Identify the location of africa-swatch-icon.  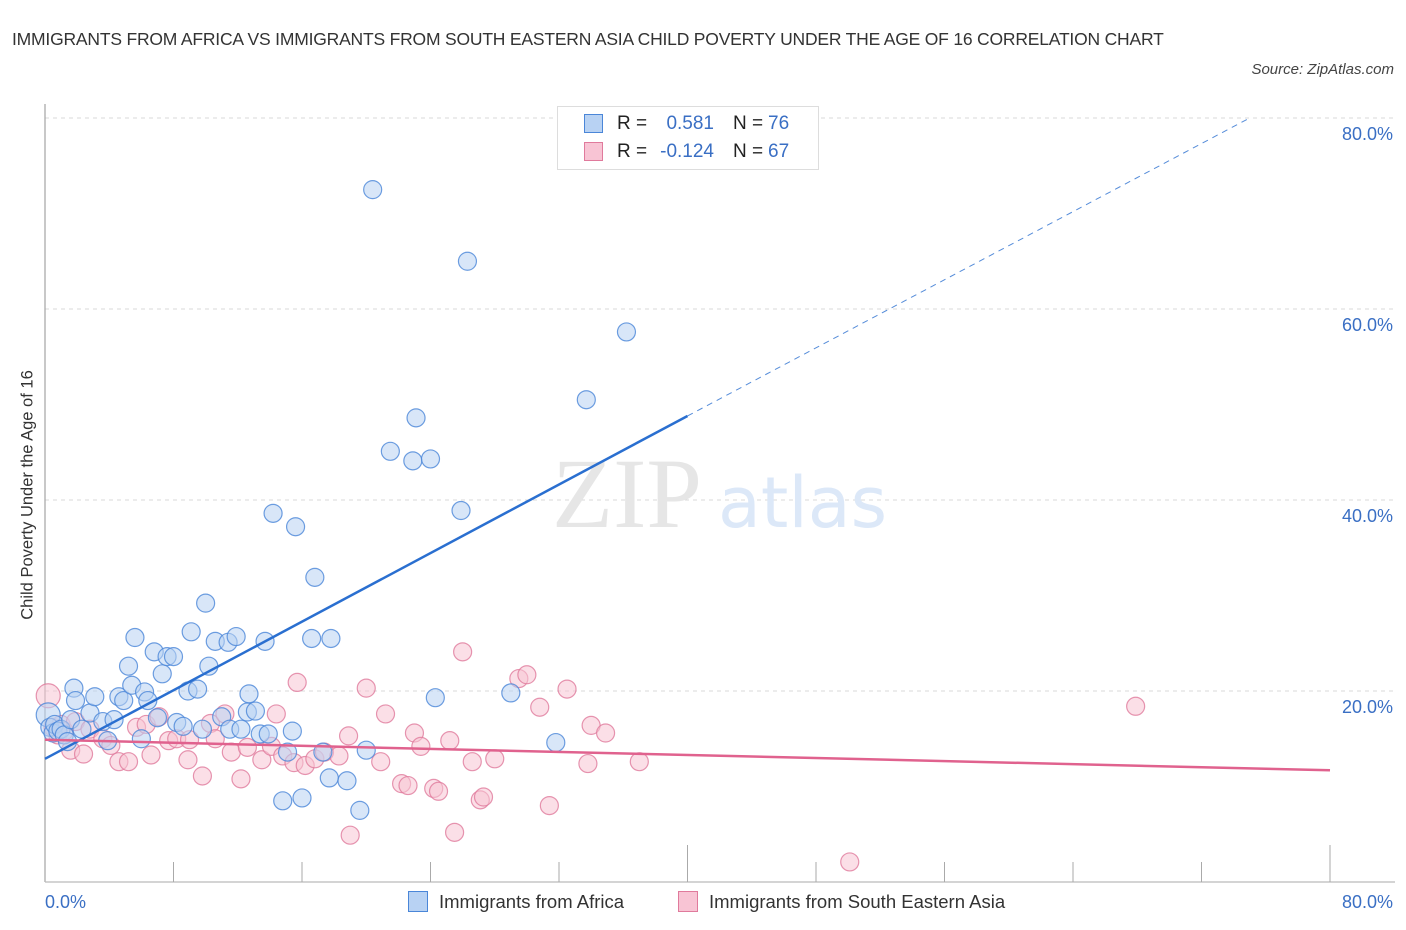
(593, 123).